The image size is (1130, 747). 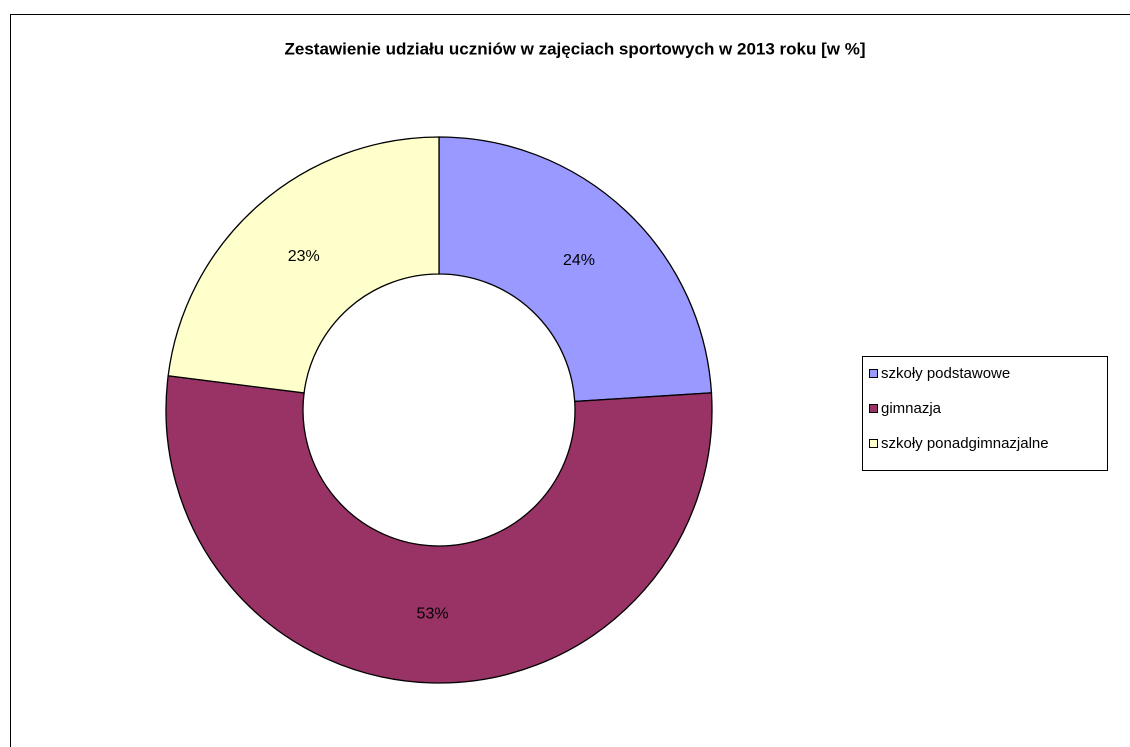 I want to click on legend-label: gimnazja, so click(x=911, y=408).